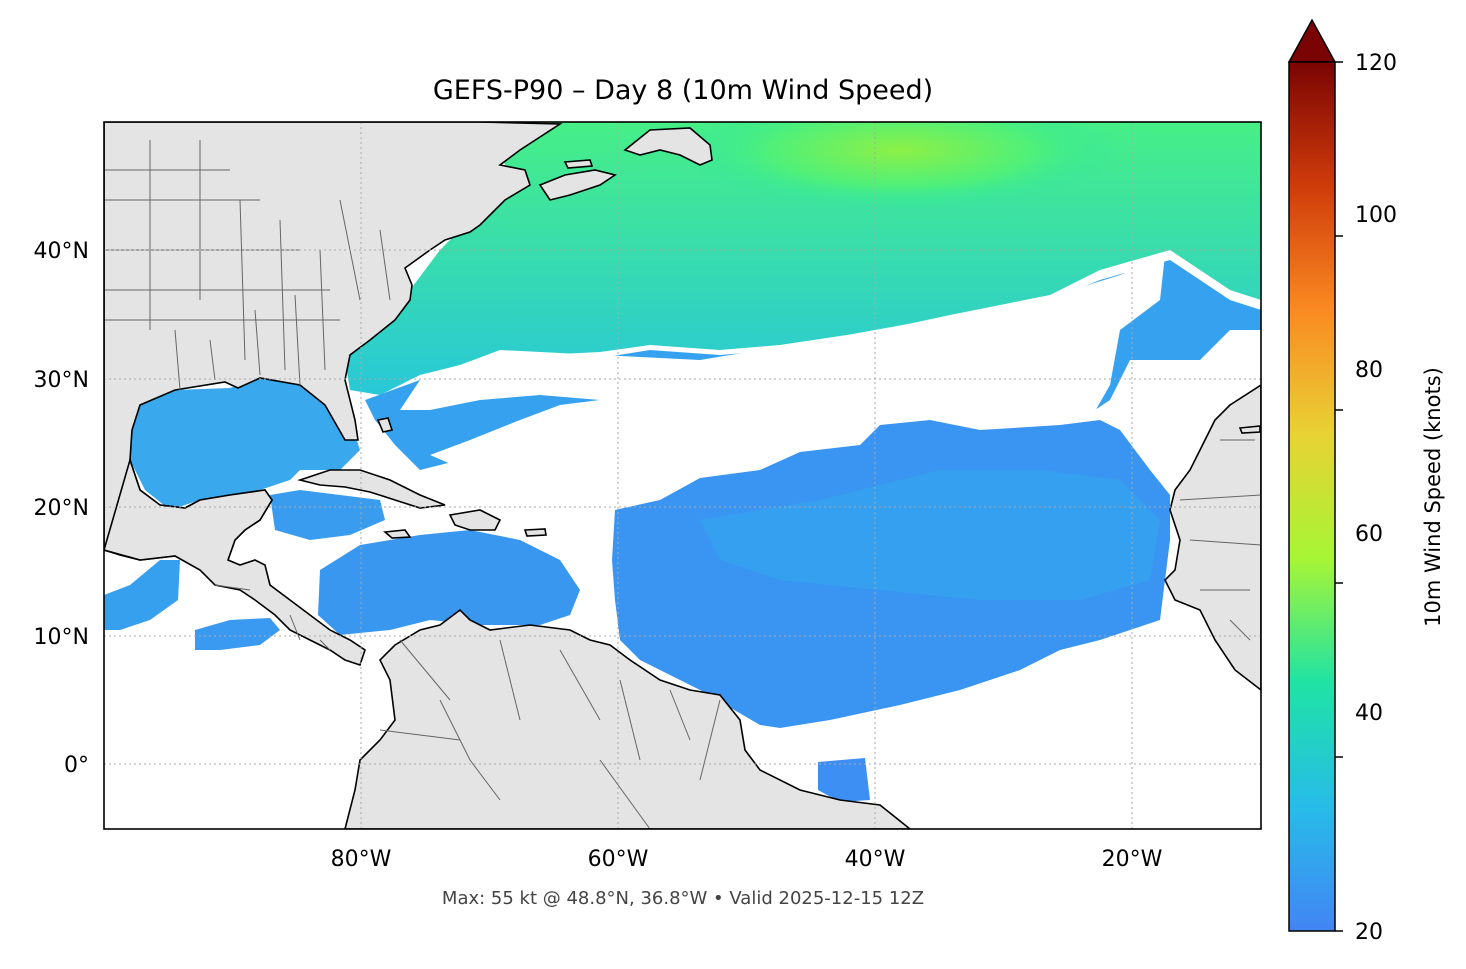  What do you see at coordinates (782, 380) in the screenshot?
I see `calm-zone` at bounding box center [782, 380].